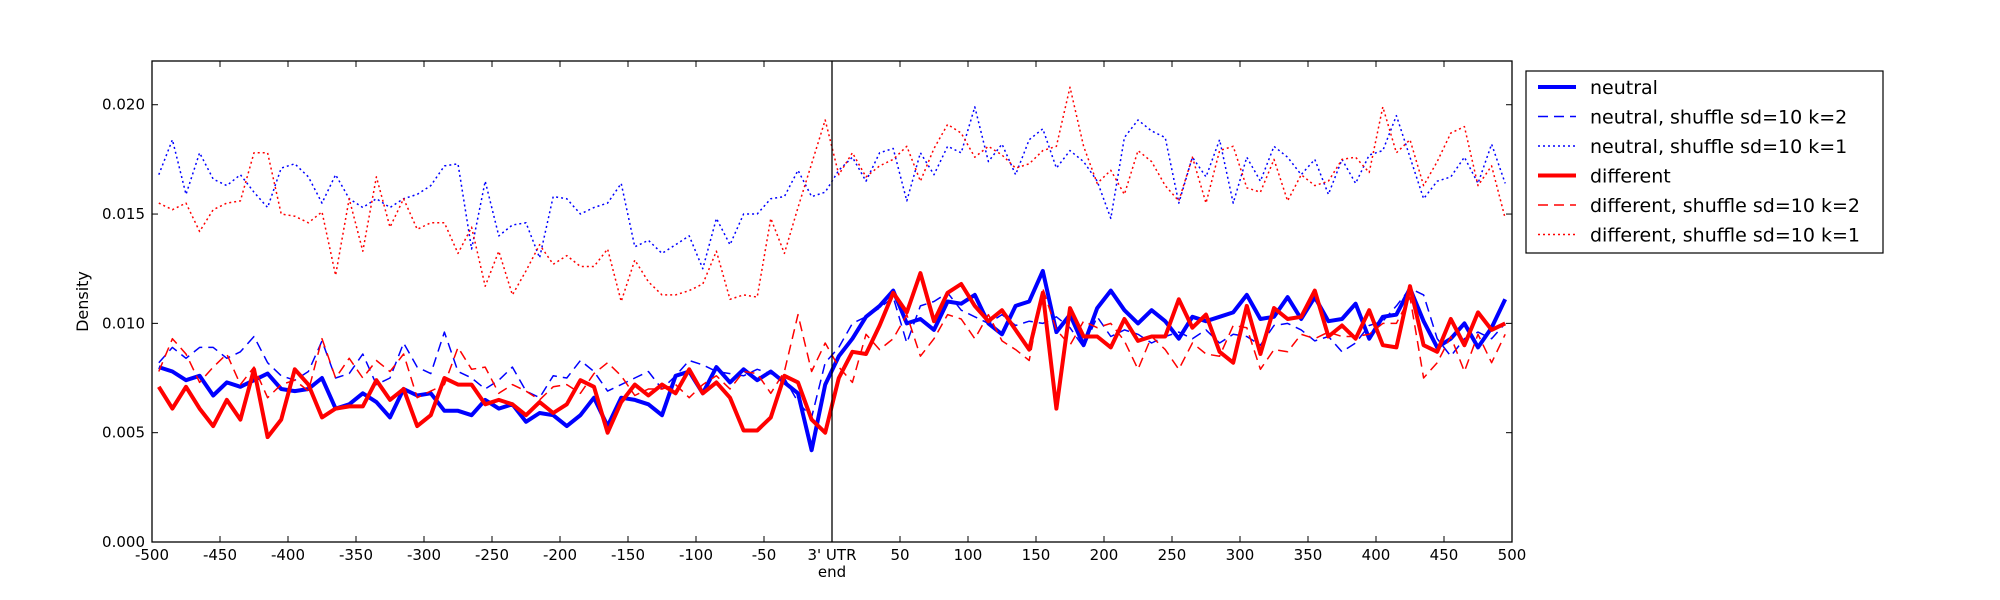 The image size is (2000, 600). Describe the element at coordinates (123, 433) in the screenshot. I see `y-tick-label: 0.005` at that location.